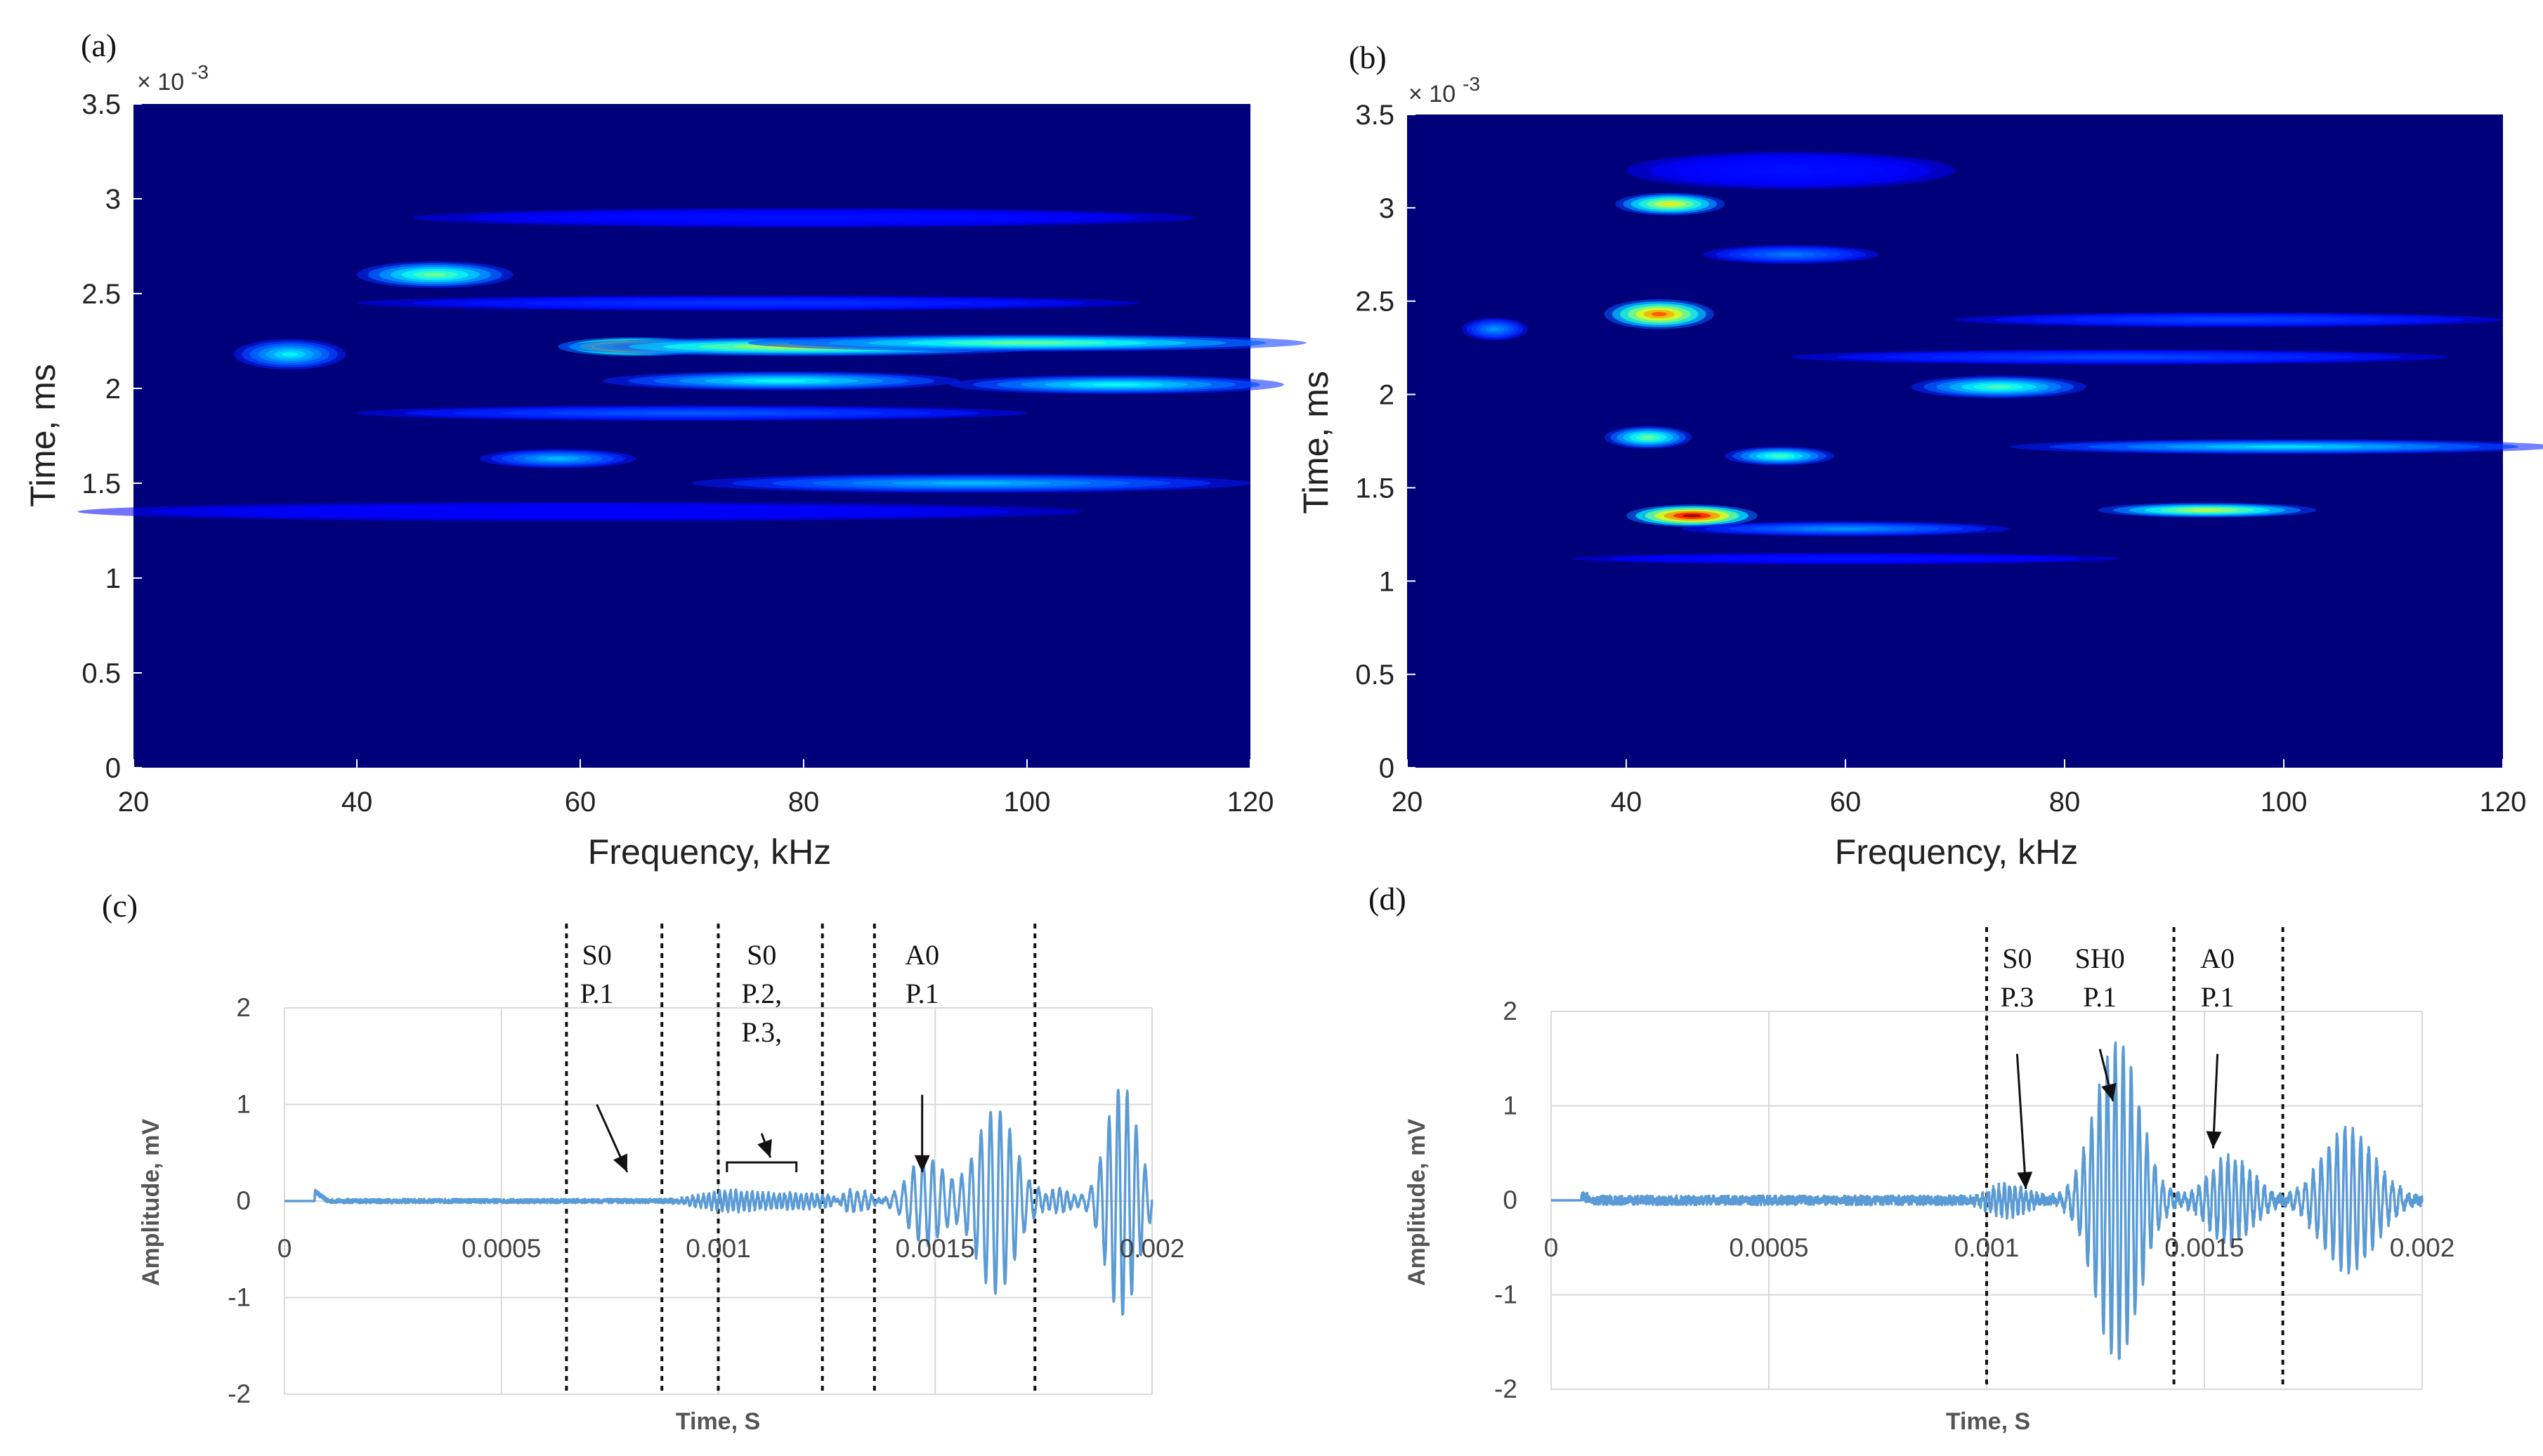  I want to click on x-tick-c-1: 0.0005, so click(502, 1249).